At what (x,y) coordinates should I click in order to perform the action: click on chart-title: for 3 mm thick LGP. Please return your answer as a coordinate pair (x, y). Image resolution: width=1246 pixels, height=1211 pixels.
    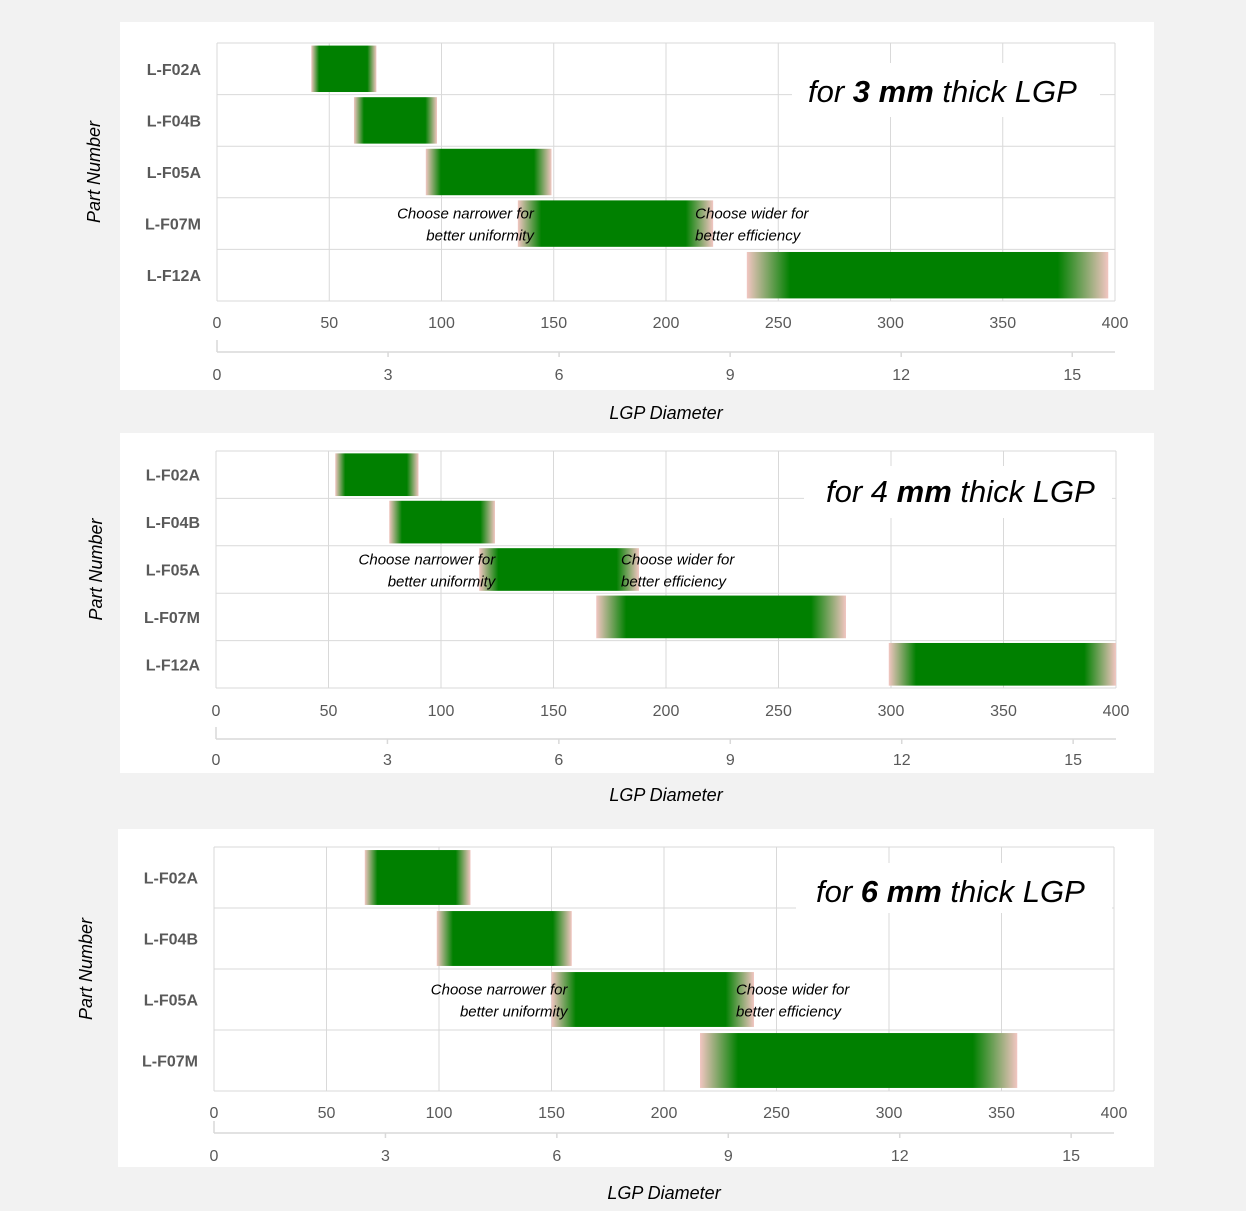
    Looking at the image, I should click on (942, 91).